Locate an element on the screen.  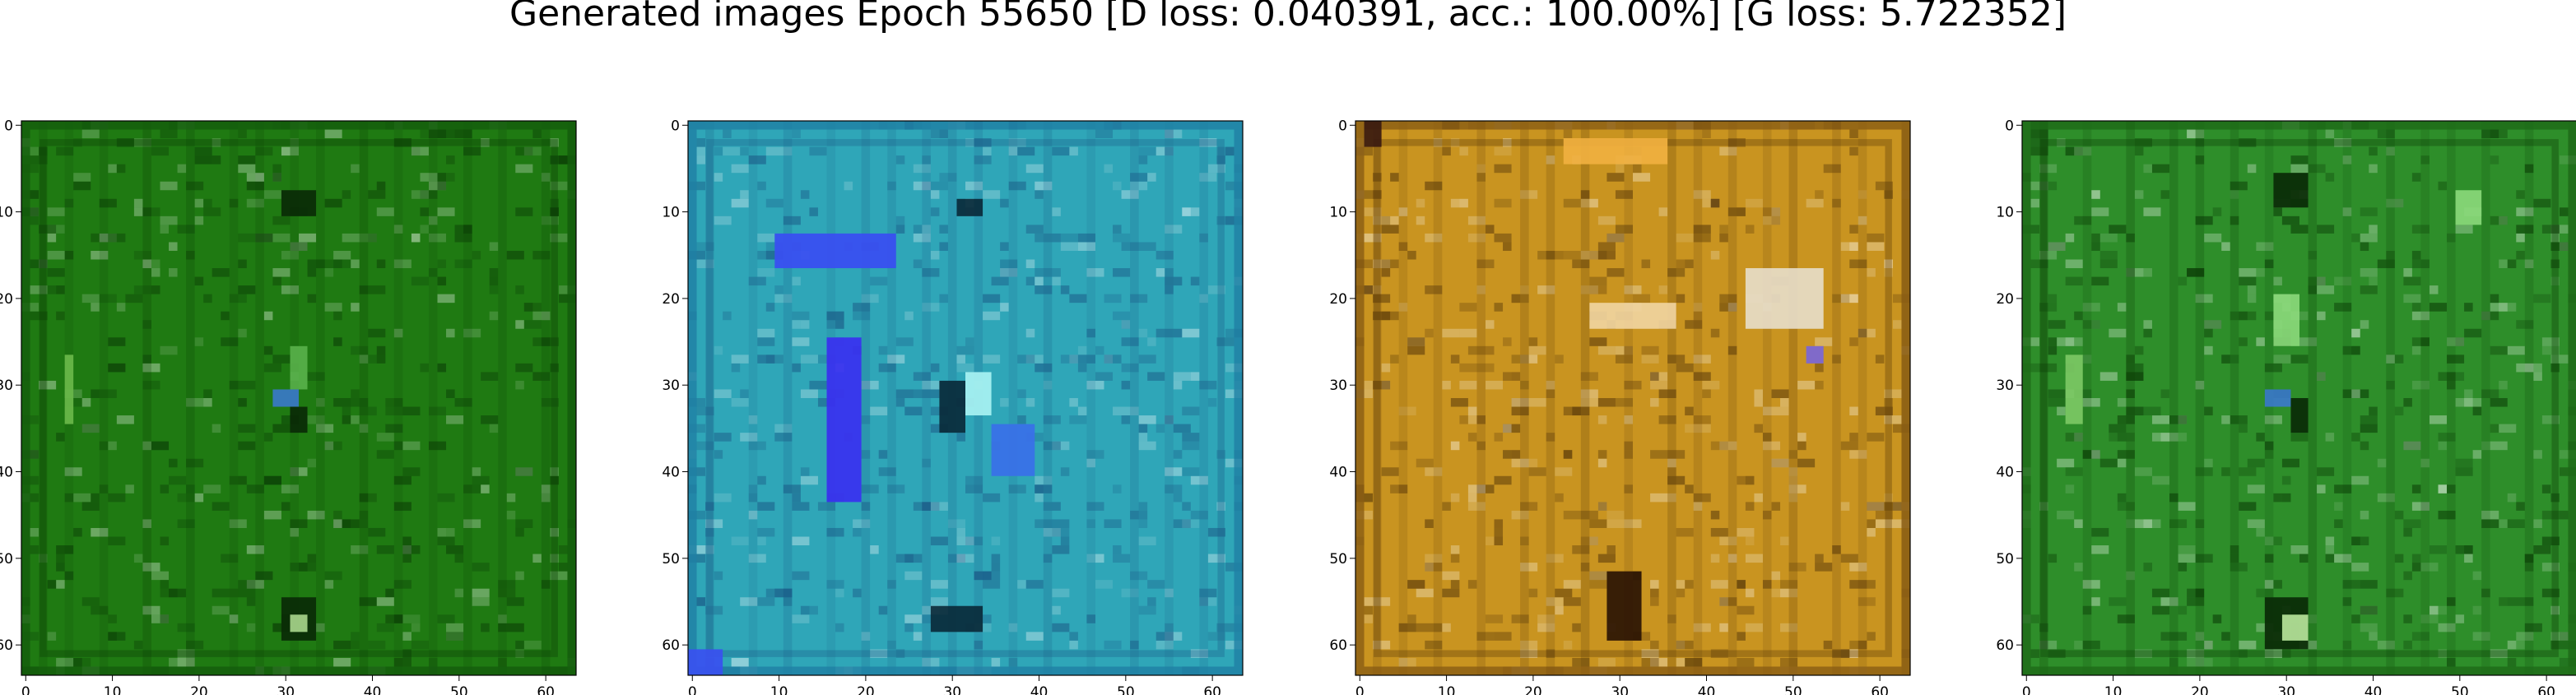
image-inner-frame is located at coordinates (299, 398).